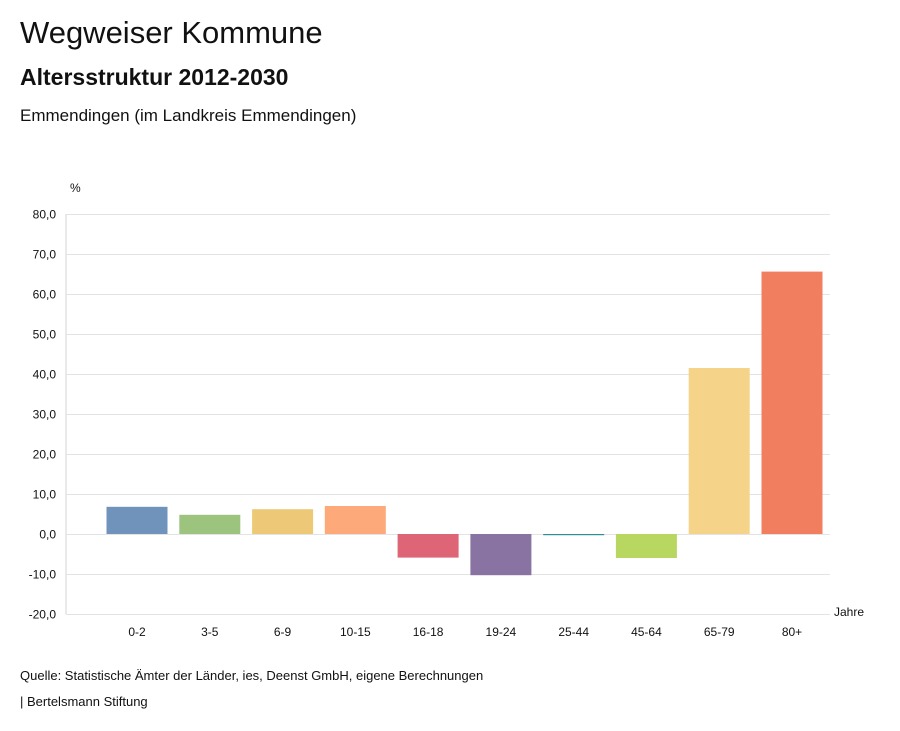 This screenshot has width=900, height=731. What do you see at coordinates (45, 375) in the screenshot?
I see `y-tick-label: 40,0` at bounding box center [45, 375].